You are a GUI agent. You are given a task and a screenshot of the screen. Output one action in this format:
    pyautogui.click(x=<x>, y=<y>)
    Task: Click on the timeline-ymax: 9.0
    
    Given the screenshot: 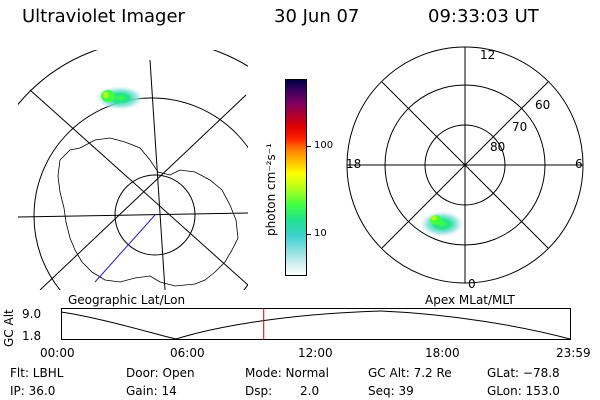 What is the action you would take?
    pyautogui.click(x=32, y=314)
    